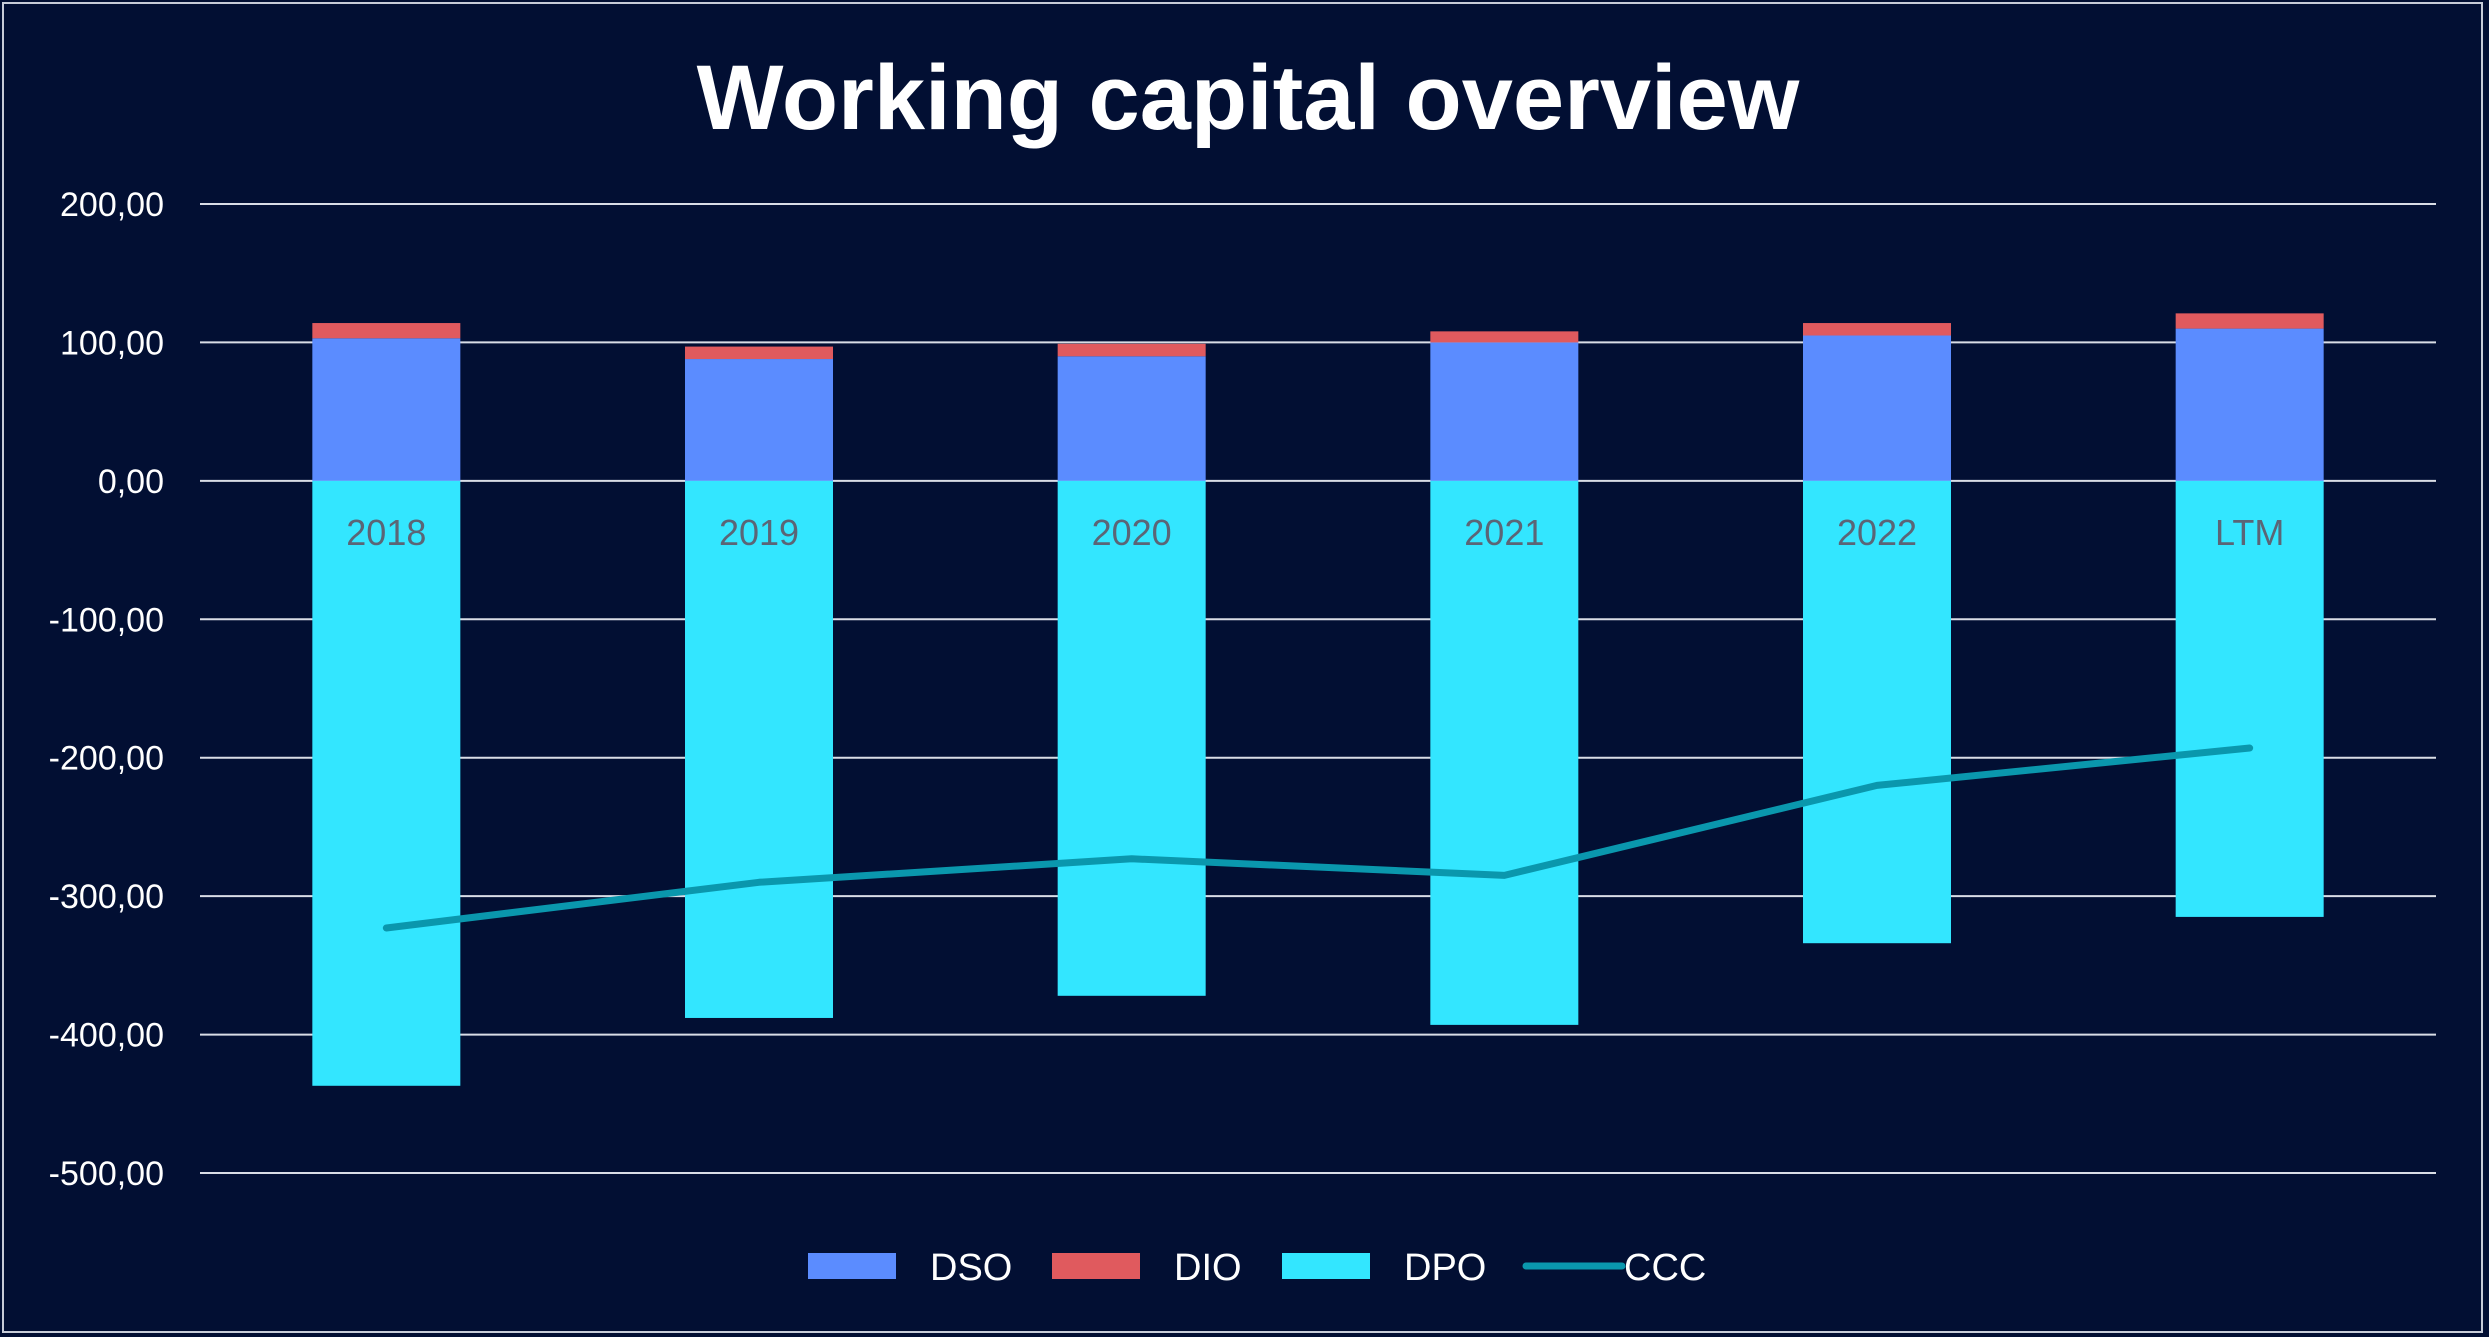  Describe the element at coordinates (1315, 532) in the screenshot. I see `x-axis-ticks: 2018 2019 2020 2021 2022 LTM` at that location.